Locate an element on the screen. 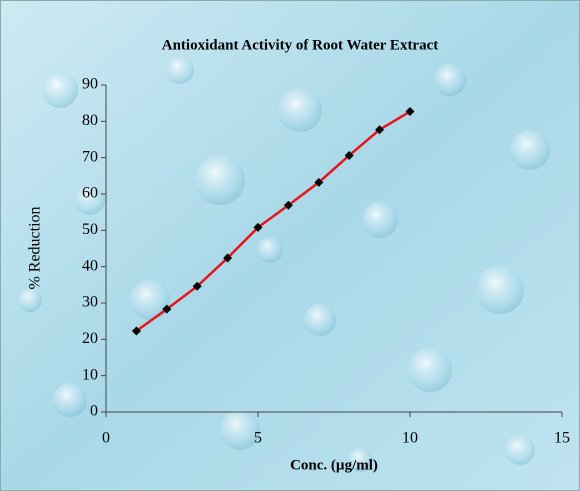 The height and width of the screenshot is (491, 580). y-tick-label: 90 is located at coordinates (90, 84).